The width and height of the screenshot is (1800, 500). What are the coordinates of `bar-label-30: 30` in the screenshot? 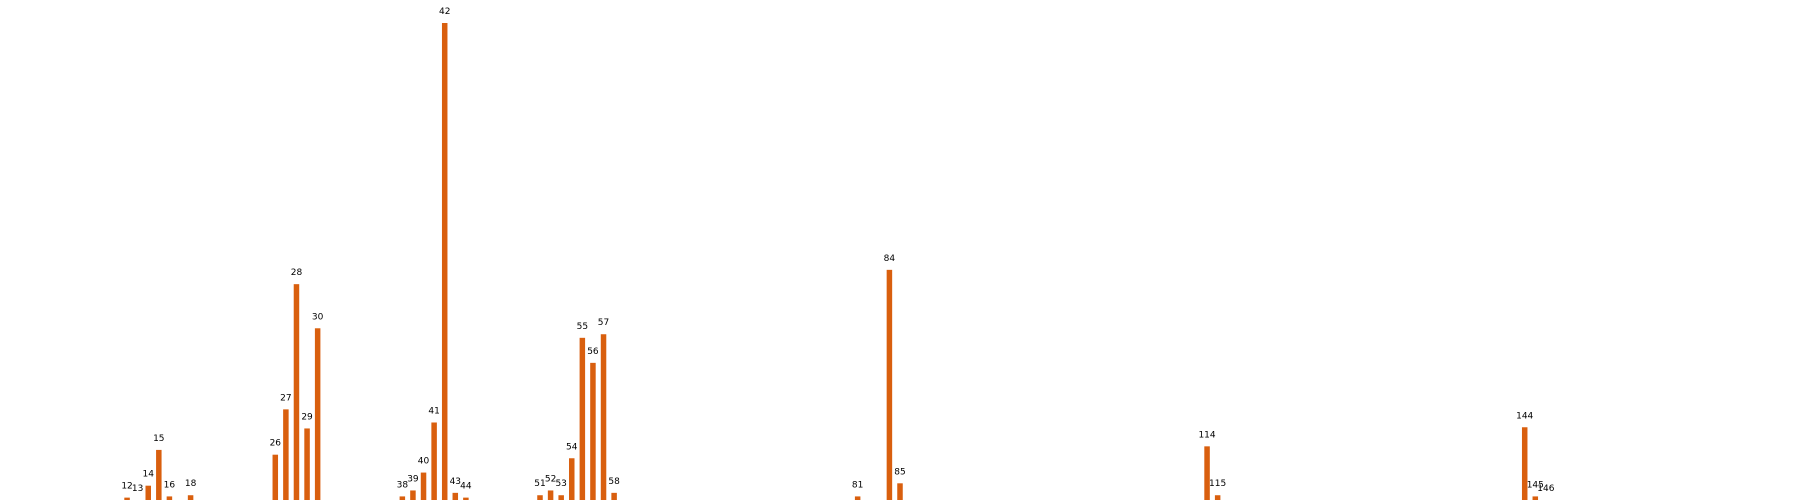 It's located at (318, 317).